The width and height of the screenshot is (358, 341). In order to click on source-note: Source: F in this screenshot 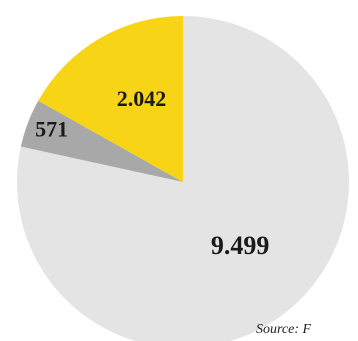, I will do `click(284, 329)`.